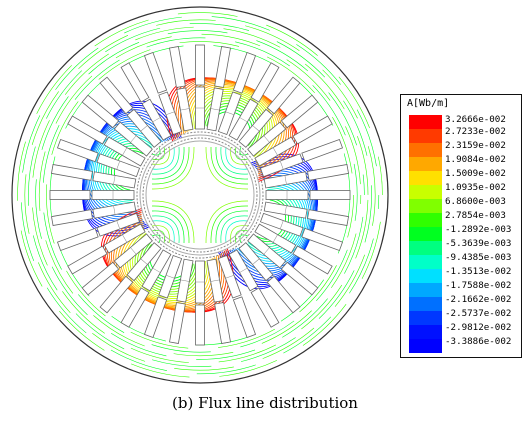  What do you see at coordinates (478, 327) in the screenshot?
I see `legend-label: -2.9812e-002` at bounding box center [478, 327].